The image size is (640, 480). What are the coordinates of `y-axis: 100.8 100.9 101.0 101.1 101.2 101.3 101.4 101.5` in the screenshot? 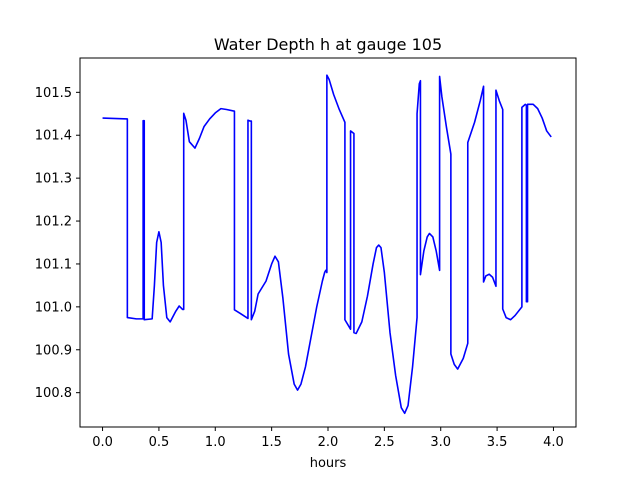 It's located at (57, 243).